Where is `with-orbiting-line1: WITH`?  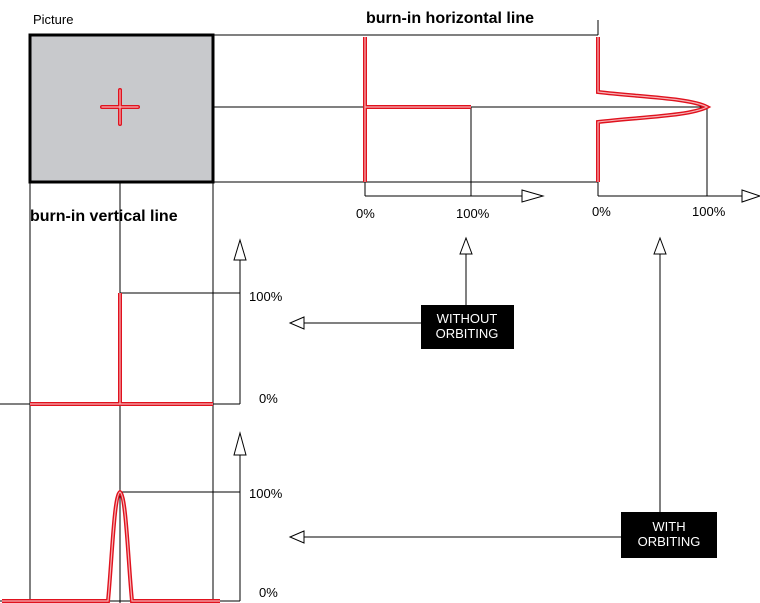 with-orbiting-line1: WITH is located at coordinates (668, 526).